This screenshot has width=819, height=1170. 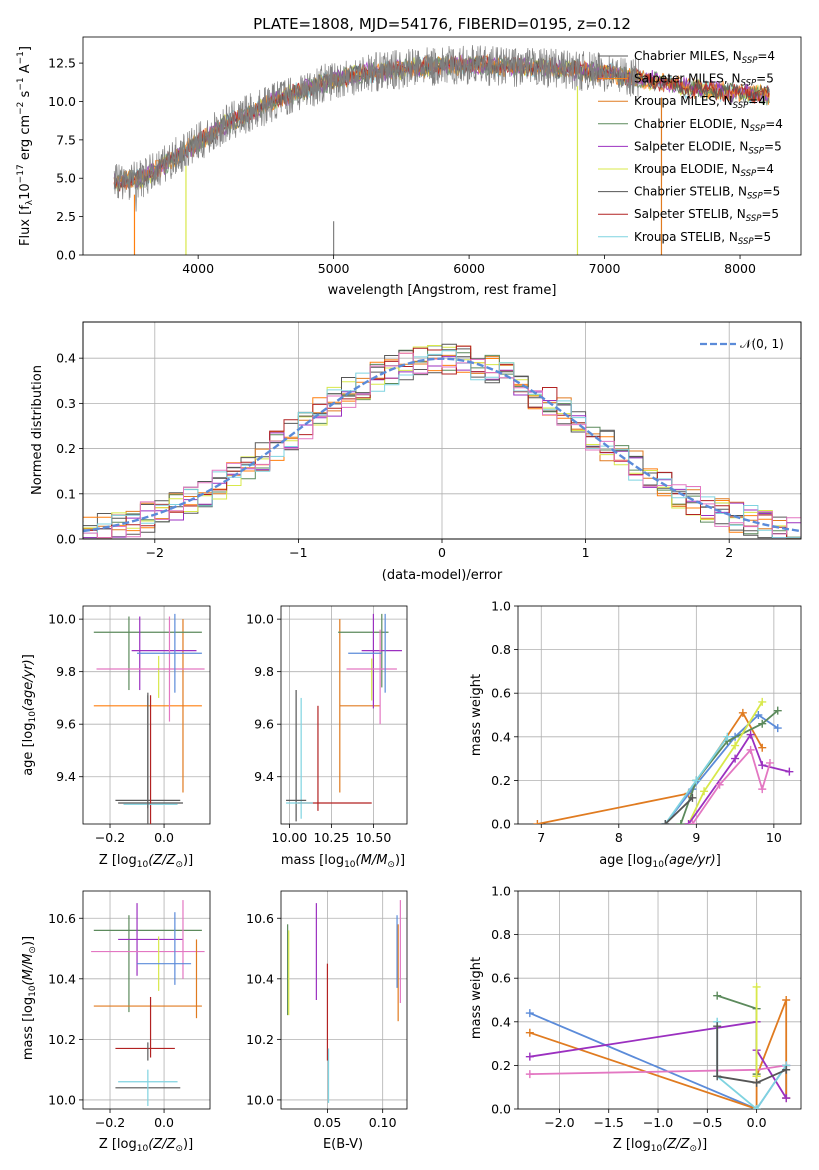 I want to click on x-tick-label: 5000, so click(x=334, y=268).